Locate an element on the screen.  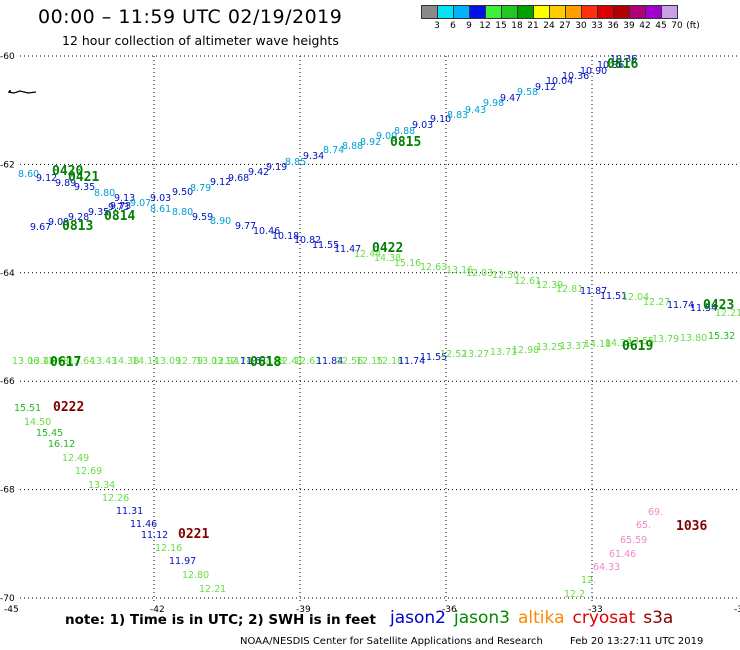
wave-height-value: 10.18 is located at coordinates (285, 236).